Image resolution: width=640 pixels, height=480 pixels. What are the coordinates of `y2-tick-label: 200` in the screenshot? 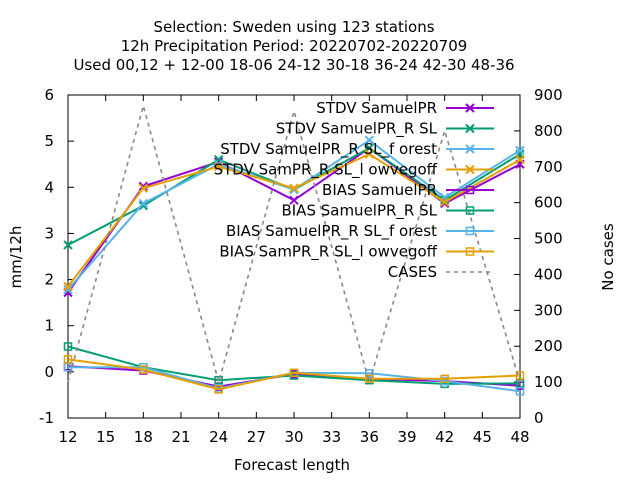 It's located at (548, 346).